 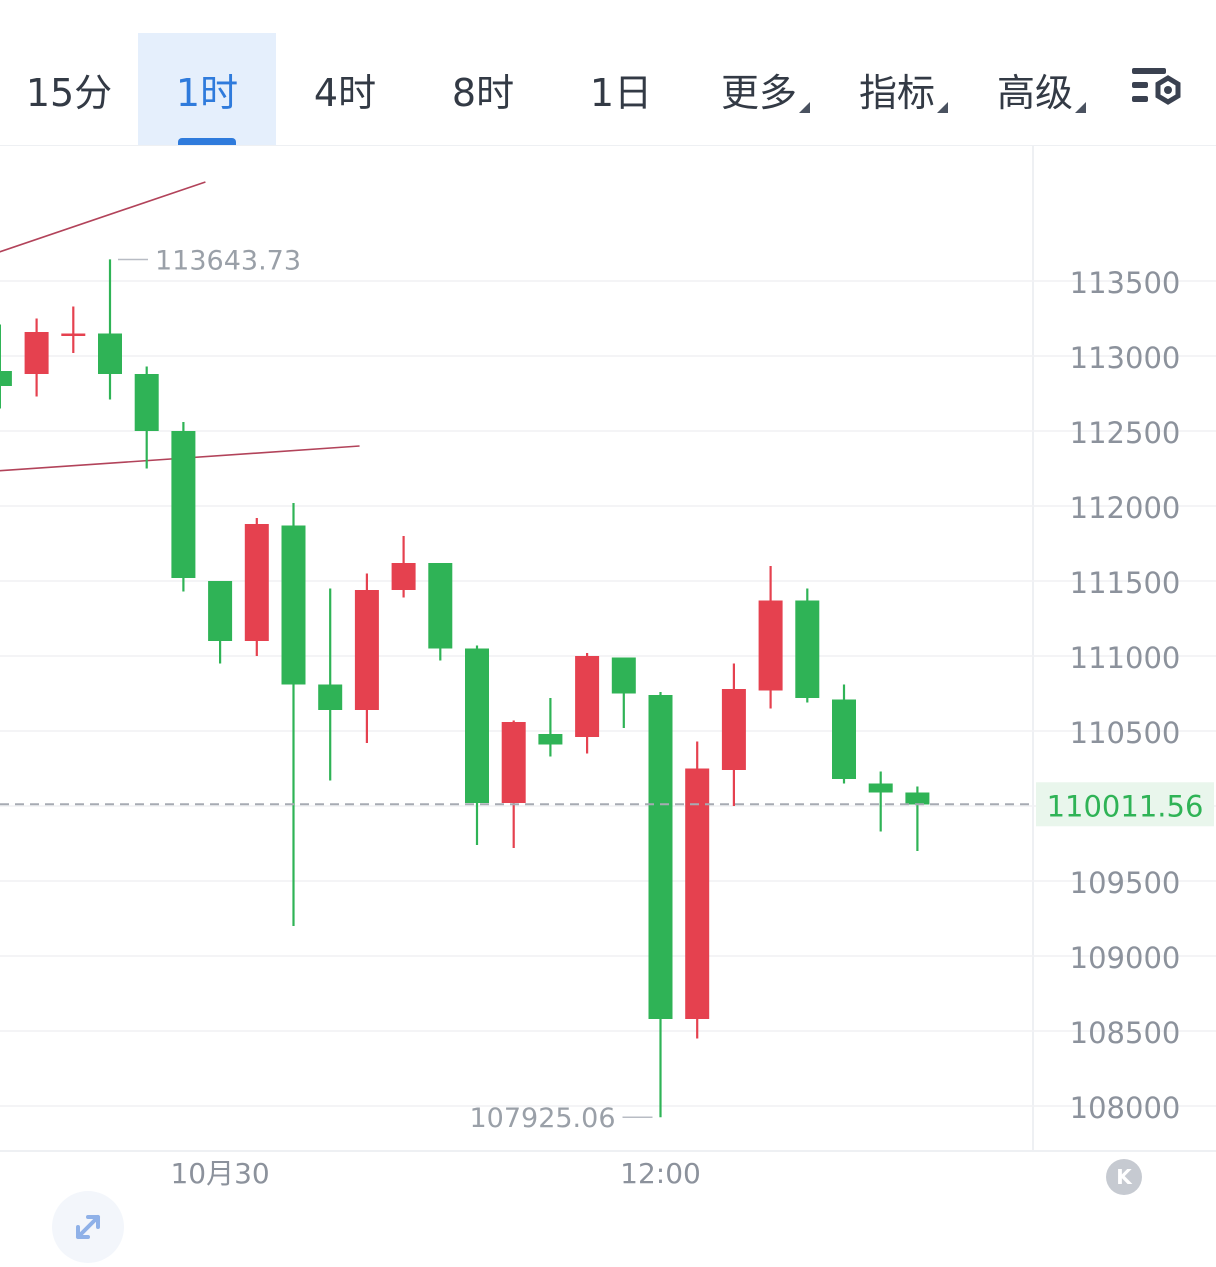 I want to click on tab-label: 1时, so click(x=207, y=92).